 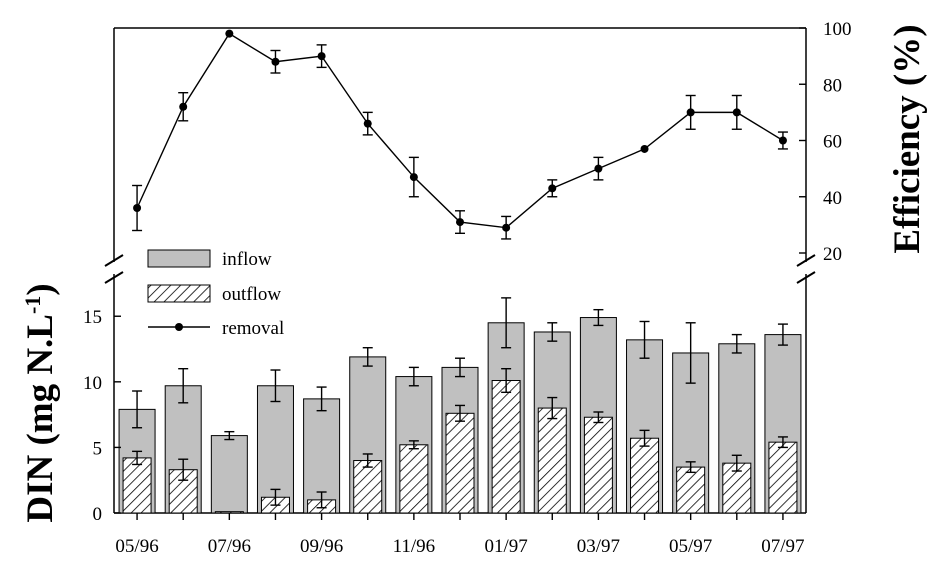 What do you see at coordinates (832, 254) in the screenshot?
I see `y2-tick-label: 20` at bounding box center [832, 254].